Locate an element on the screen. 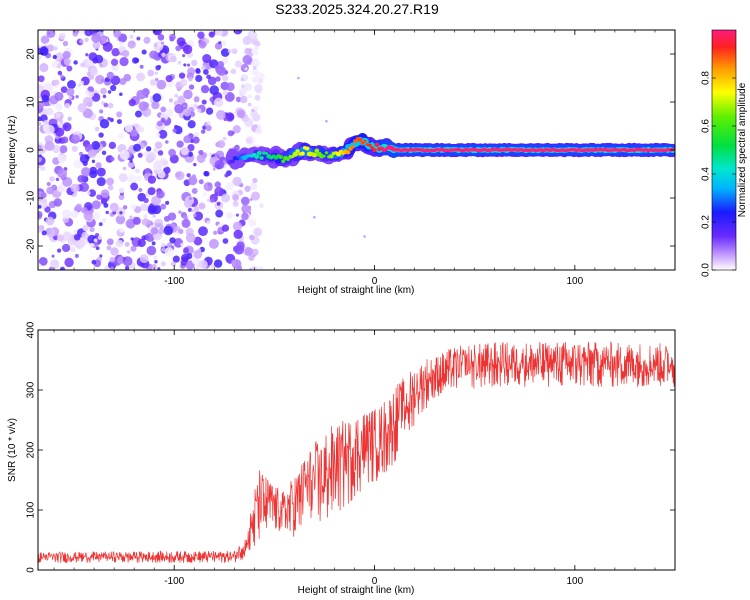  colorbar-tick-label: 0.0 is located at coordinates (706, 270).